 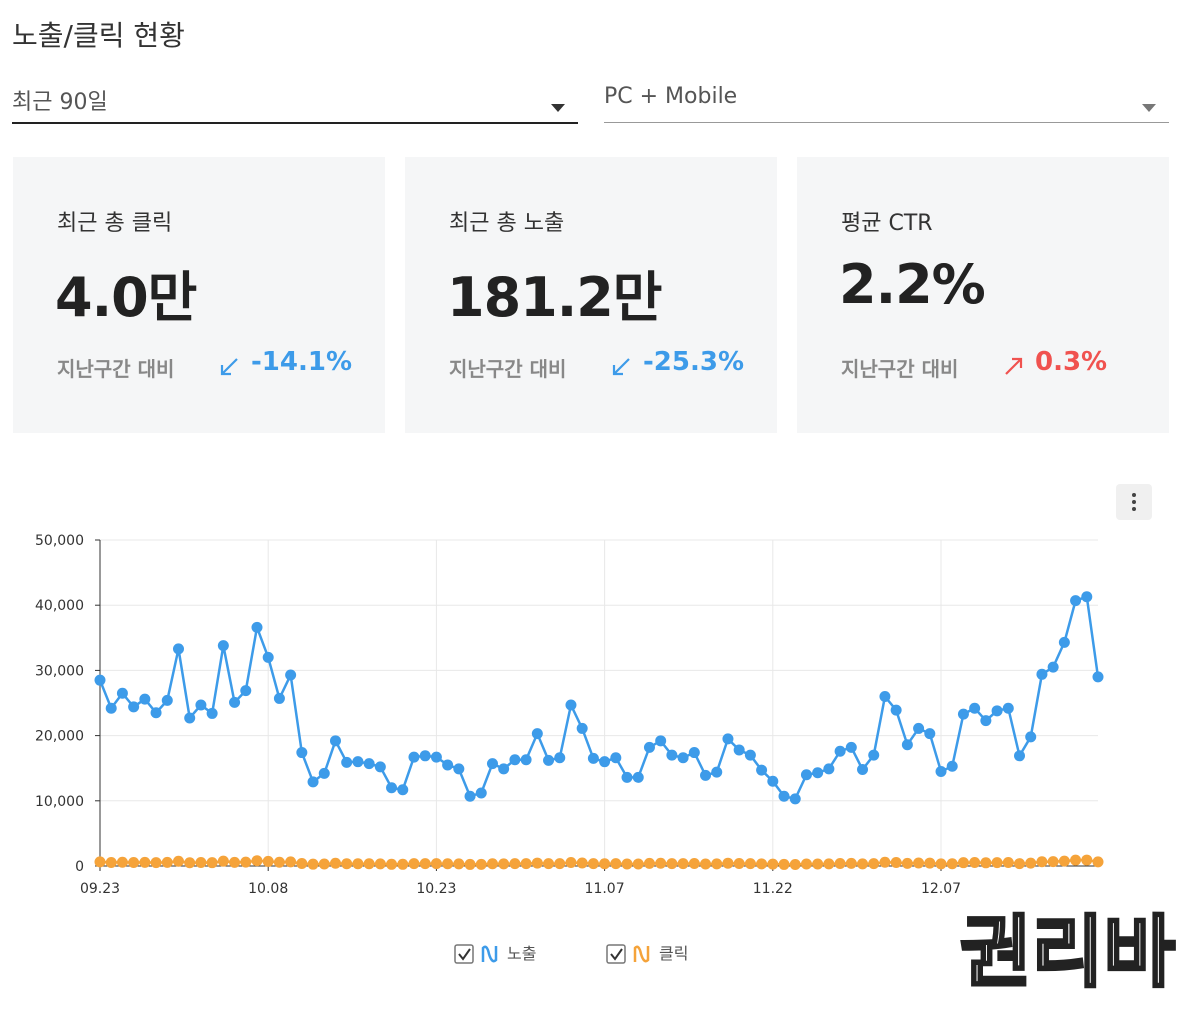 What do you see at coordinates (641, 954) in the screenshot?
I see `legend-icon` at bounding box center [641, 954].